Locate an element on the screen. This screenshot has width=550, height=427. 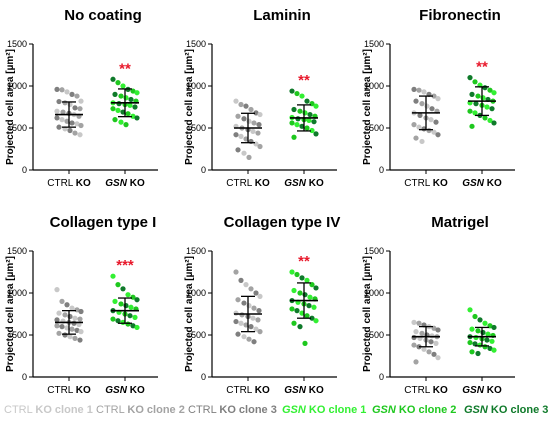
chart-title: Fibronectin is located at coordinates (460, 15).